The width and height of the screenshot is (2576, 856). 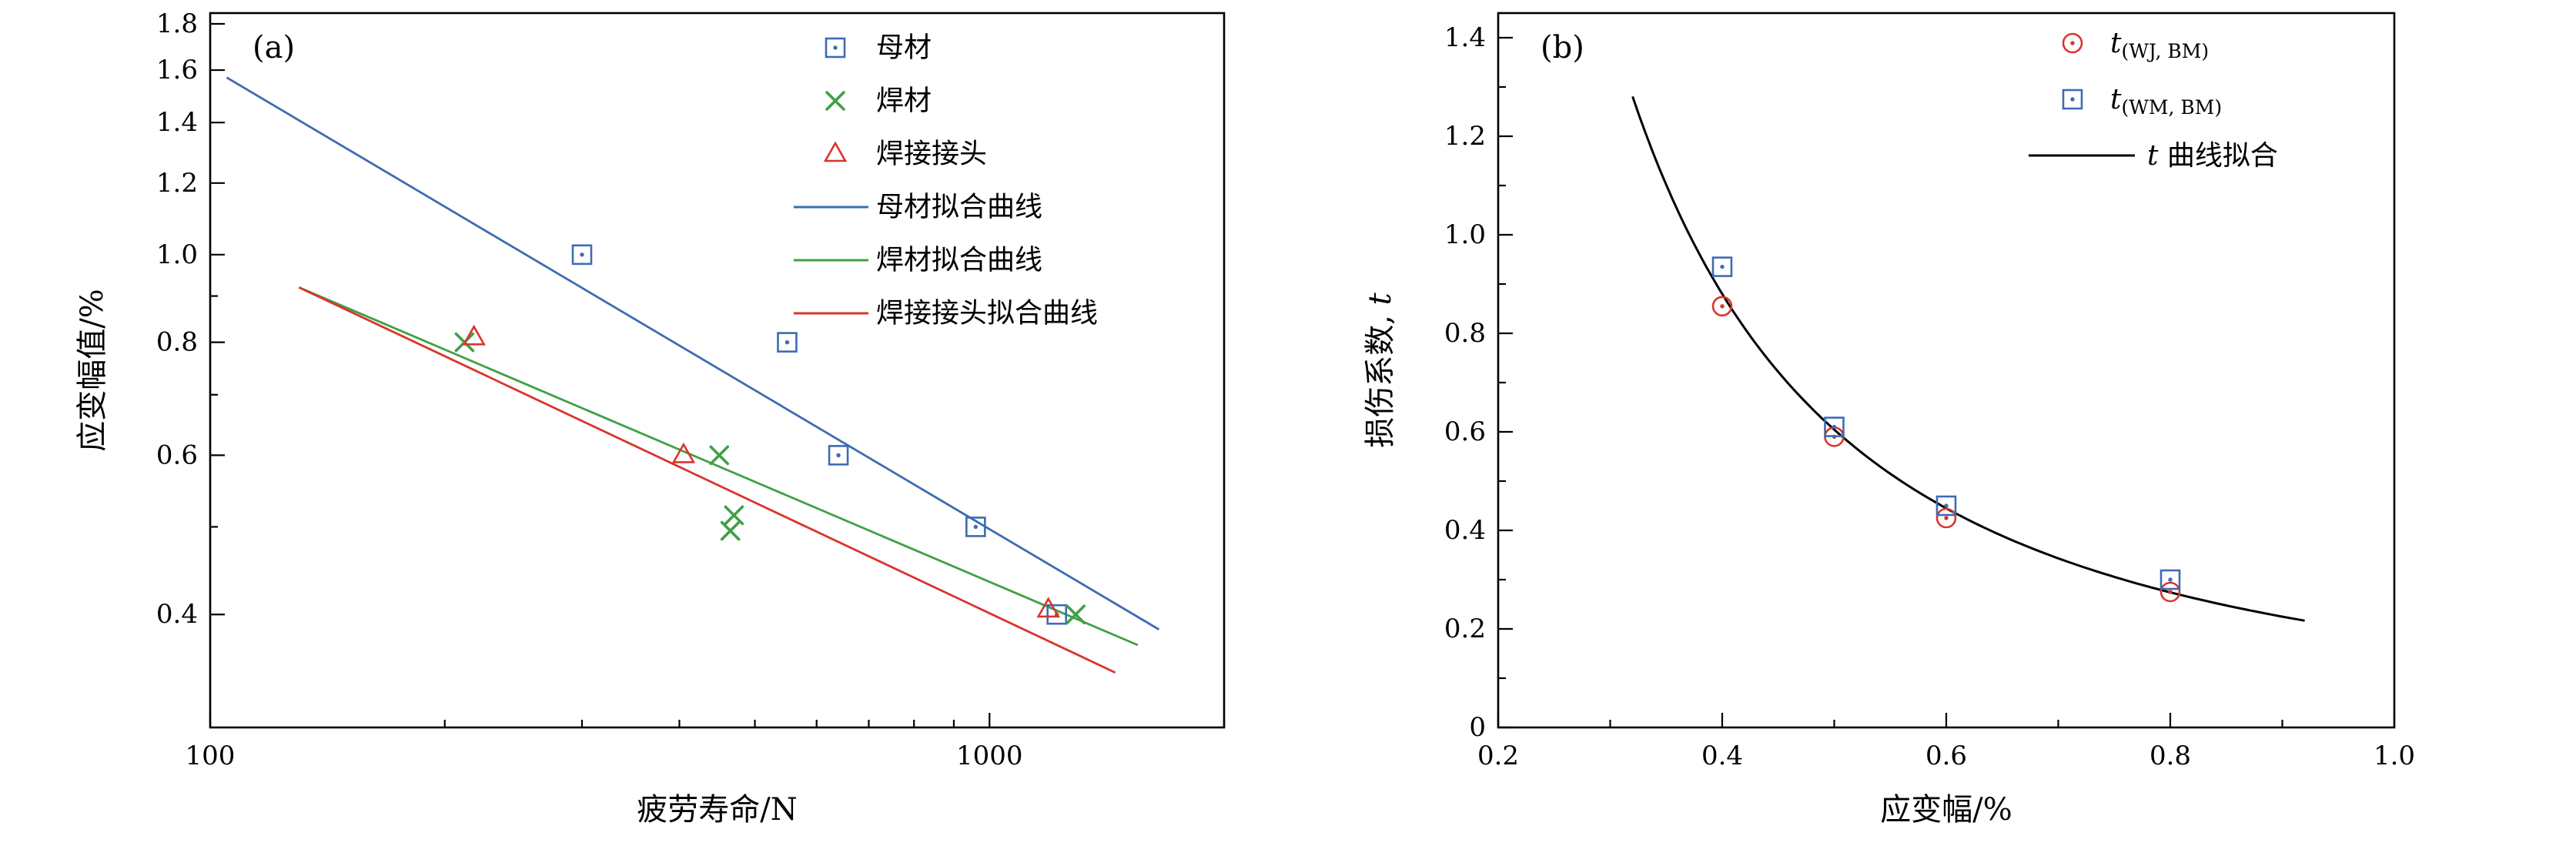 What do you see at coordinates (959, 260) in the screenshot?
I see `legend-label: 焊材拟合曲线` at bounding box center [959, 260].